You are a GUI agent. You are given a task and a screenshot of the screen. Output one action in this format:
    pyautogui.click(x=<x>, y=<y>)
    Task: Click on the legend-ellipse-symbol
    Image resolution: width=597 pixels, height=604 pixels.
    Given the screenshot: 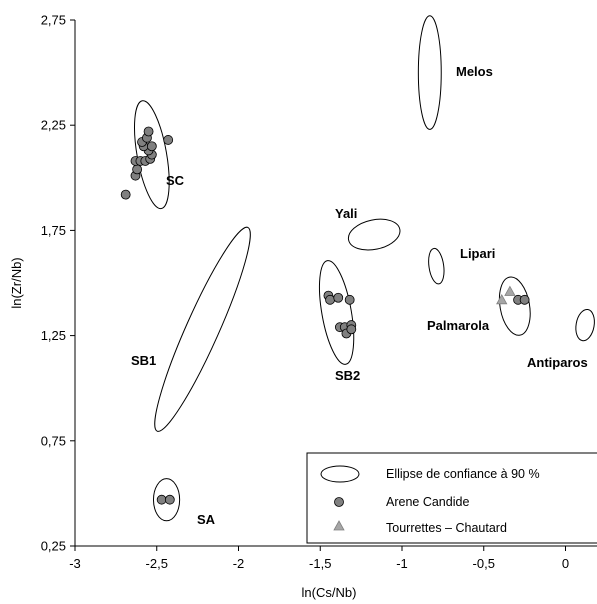 What is the action you would take?
    pyautogui.click(x=340, y=474)
    